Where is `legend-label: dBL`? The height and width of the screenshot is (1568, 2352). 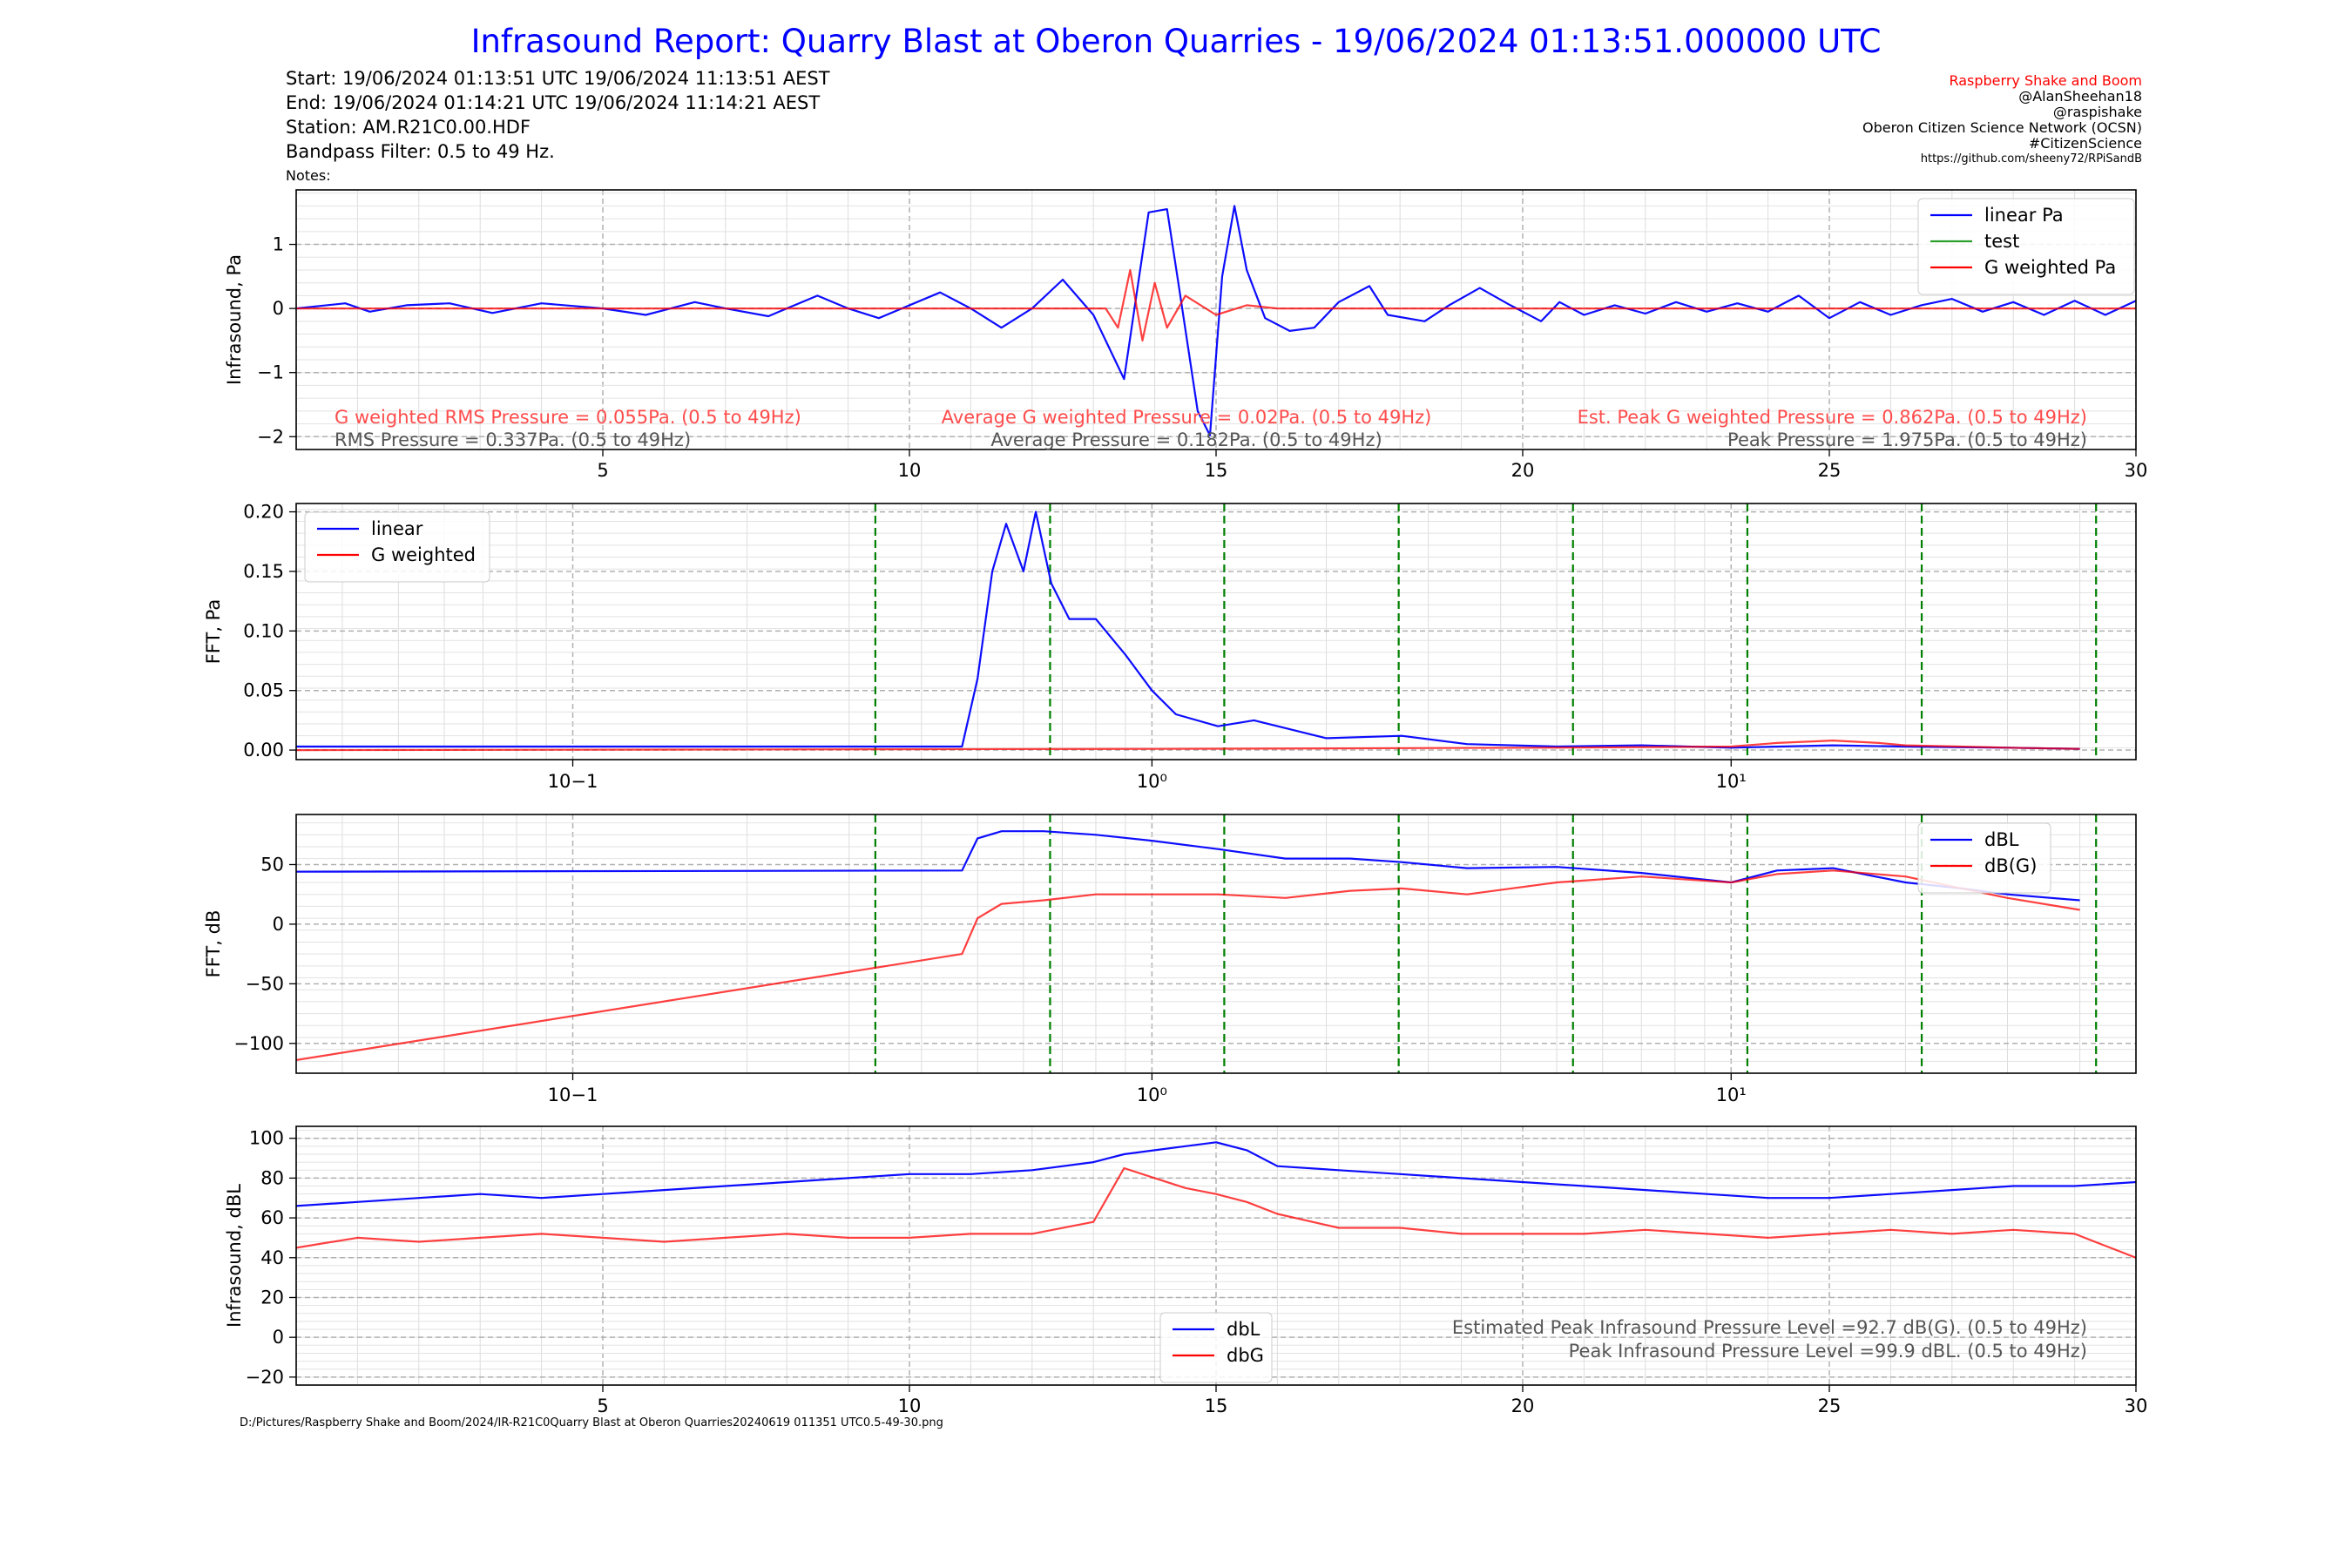 legend-label: dBL is located at coordinates (2001, 839).